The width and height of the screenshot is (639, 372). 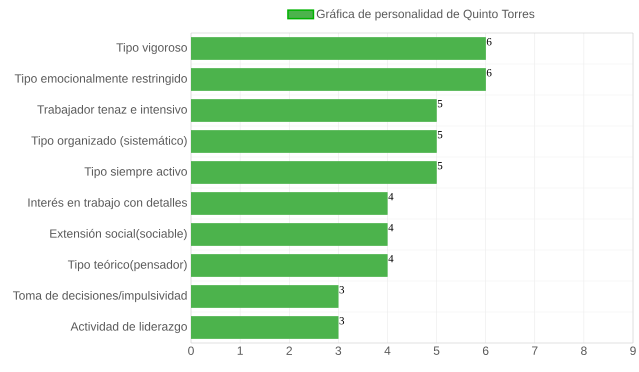 I want to click on x-tick-label: 5, so click(x=437, y=350).